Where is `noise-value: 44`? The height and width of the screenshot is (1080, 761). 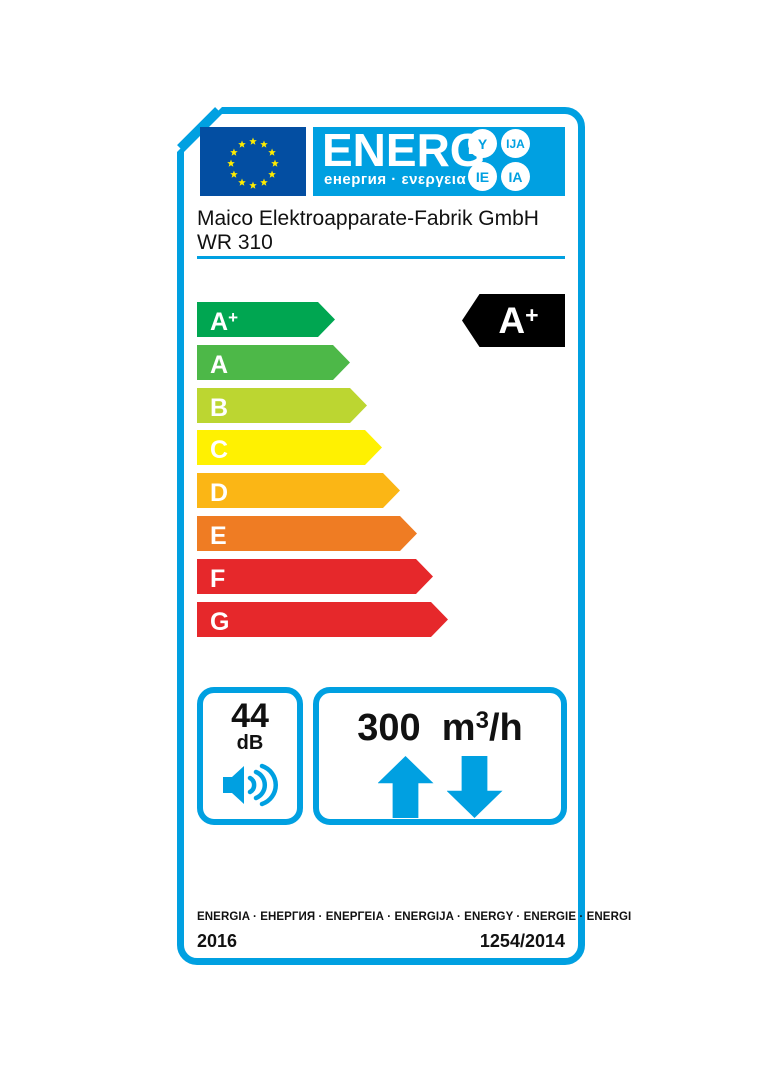 noise-value: 44 is located at coordinates (250, 716).